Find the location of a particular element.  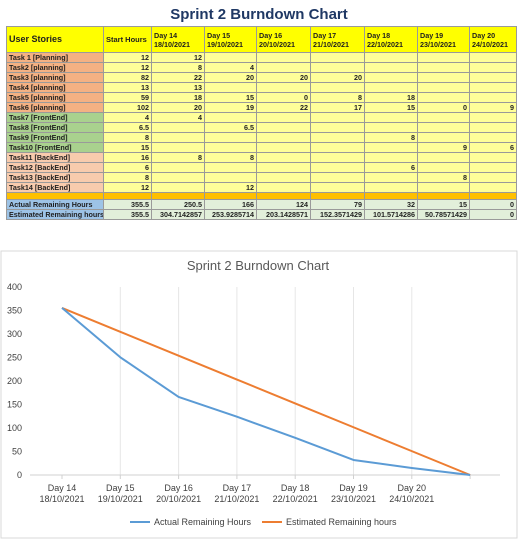

table-row: Task5 [planning] 59 18 15 0 8 18 is located at coordinates (261, 97).